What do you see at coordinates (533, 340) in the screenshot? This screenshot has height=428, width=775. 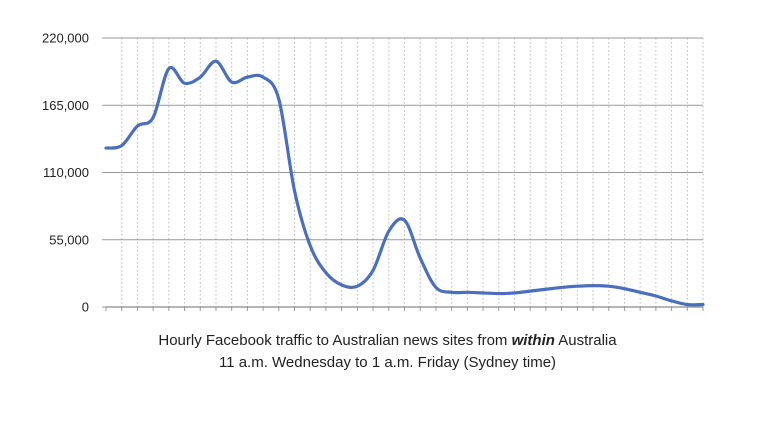 I see `chart-title-emphasis: within` at bounding box center [533, 340].